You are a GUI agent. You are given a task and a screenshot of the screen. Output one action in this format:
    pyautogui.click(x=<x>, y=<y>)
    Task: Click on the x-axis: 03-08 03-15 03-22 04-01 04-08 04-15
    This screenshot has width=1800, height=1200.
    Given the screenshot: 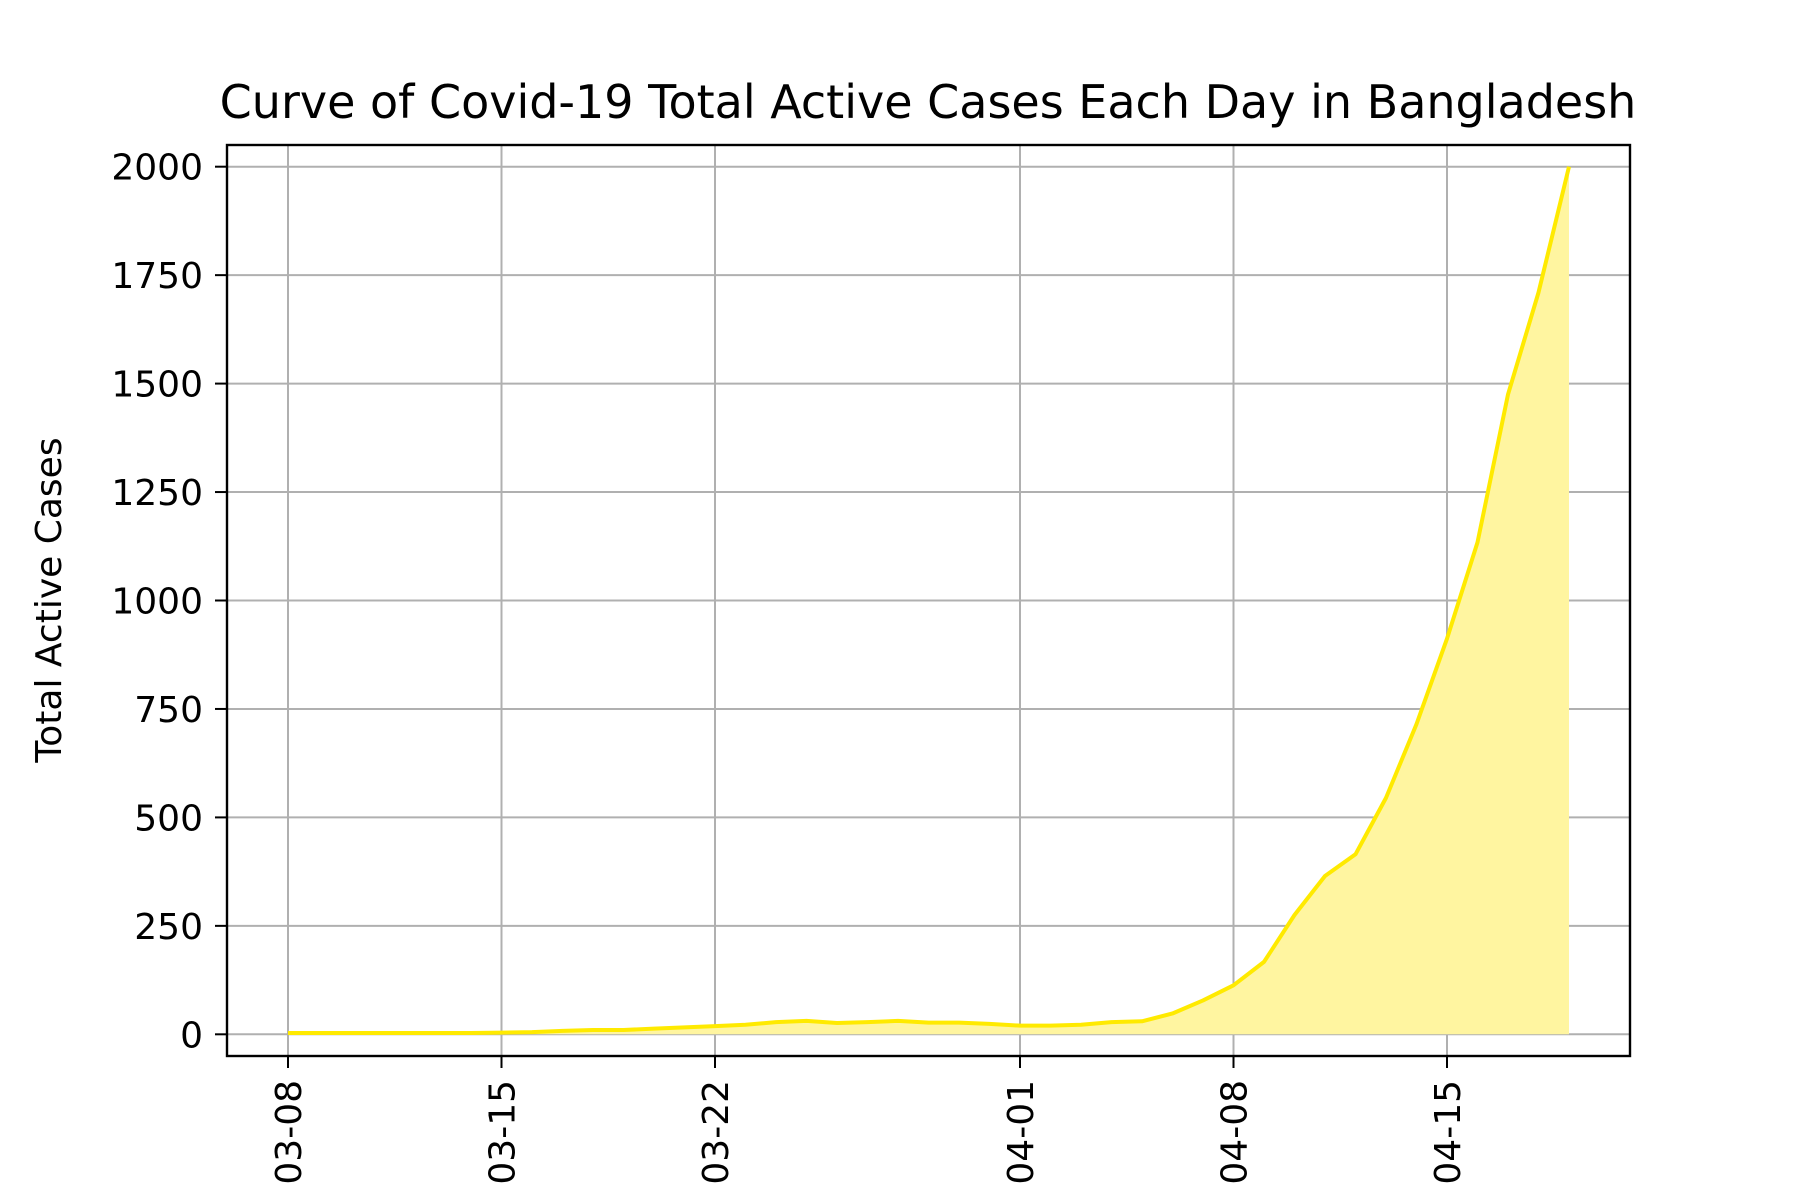 What is the action you would take?
    pyautogui.click(x=869, y=1120)
    